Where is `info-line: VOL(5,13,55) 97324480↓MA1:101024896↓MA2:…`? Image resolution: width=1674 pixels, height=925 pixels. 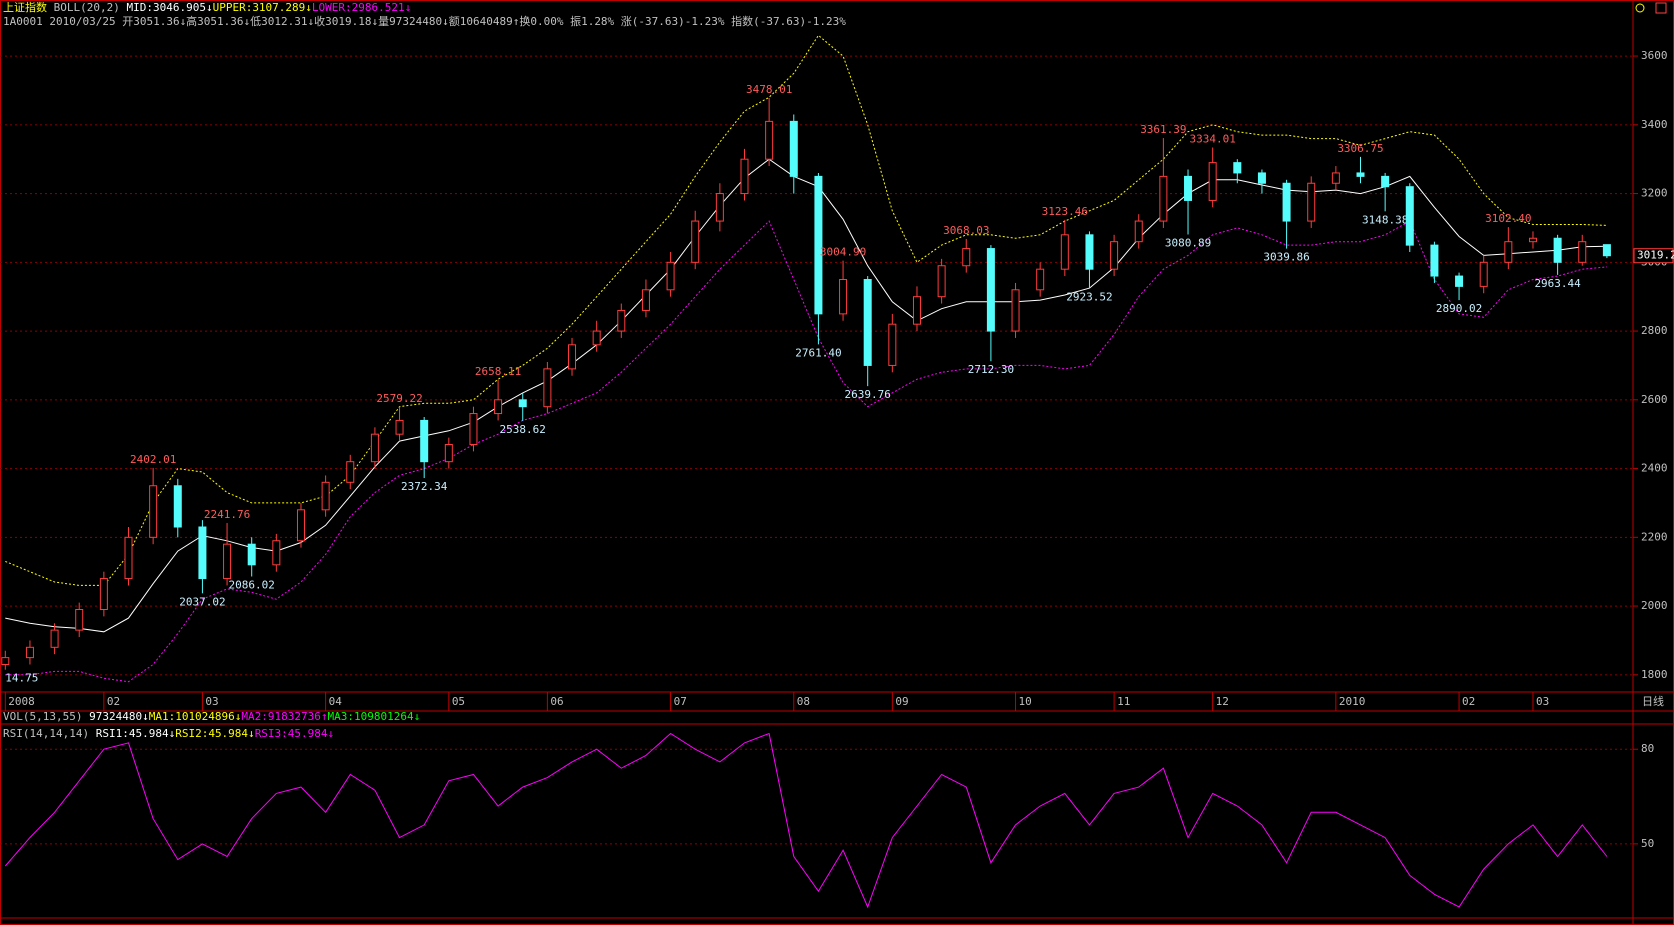
info-line: VOL(5,13,55) 97324480↓MA1:101024896↓MA2:… is located at coordinates (211, 716).